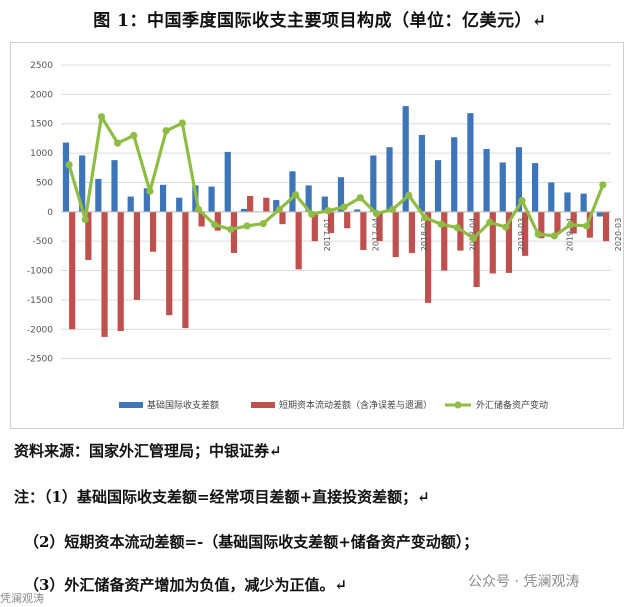  I want to click on x-tick-label: 2018-04, so click(473, 234).